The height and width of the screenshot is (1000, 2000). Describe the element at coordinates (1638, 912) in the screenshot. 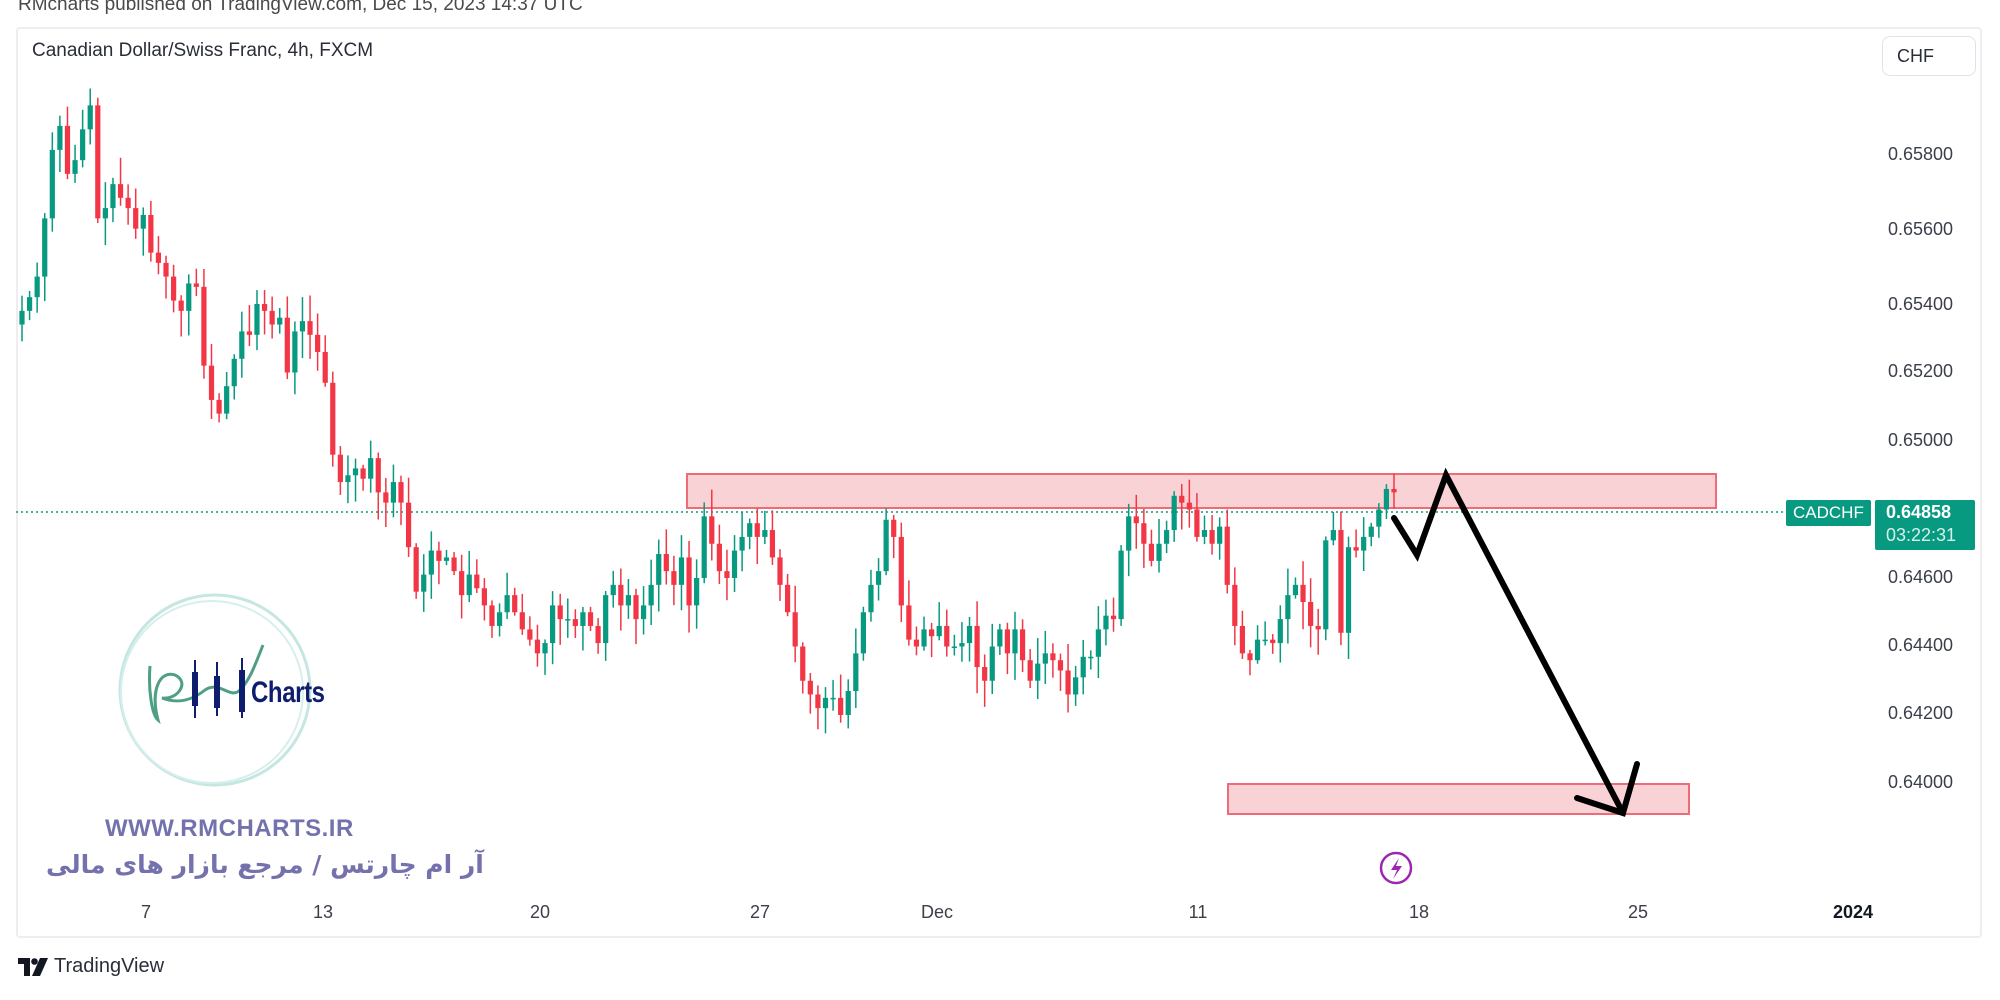

I see `time-tick: 25` at that location.